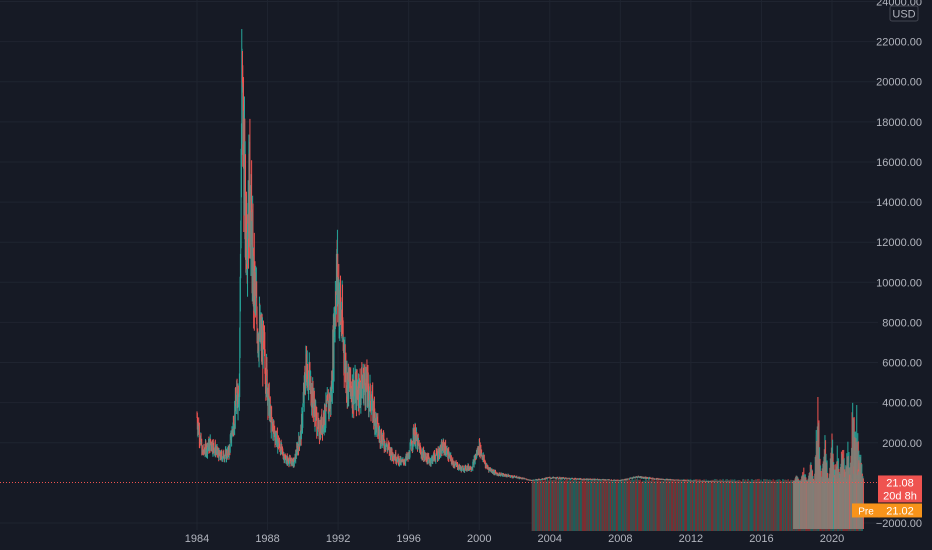  What do you see at coordinates (691, 539) in the screenshot?
I see `x-tick-label: 2012` at bounding box center [691, 539].